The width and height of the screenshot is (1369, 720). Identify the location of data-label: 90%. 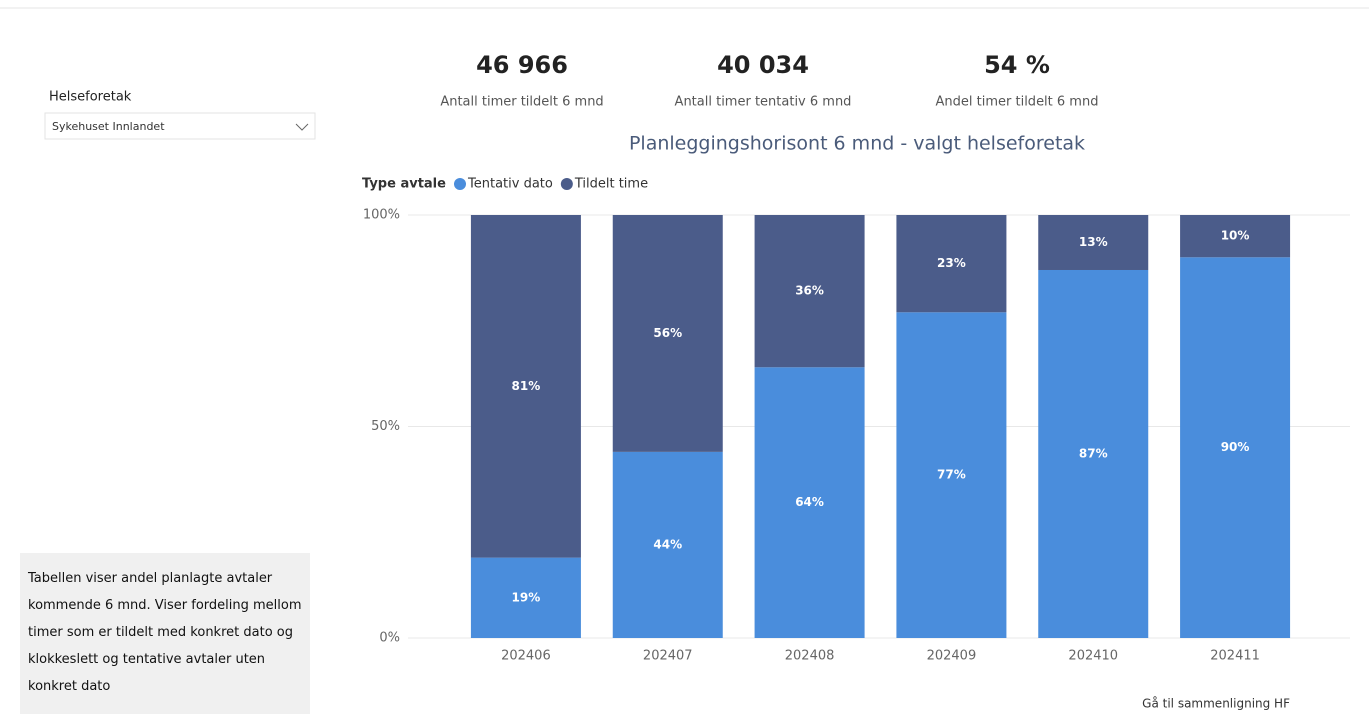
(1235, 447).